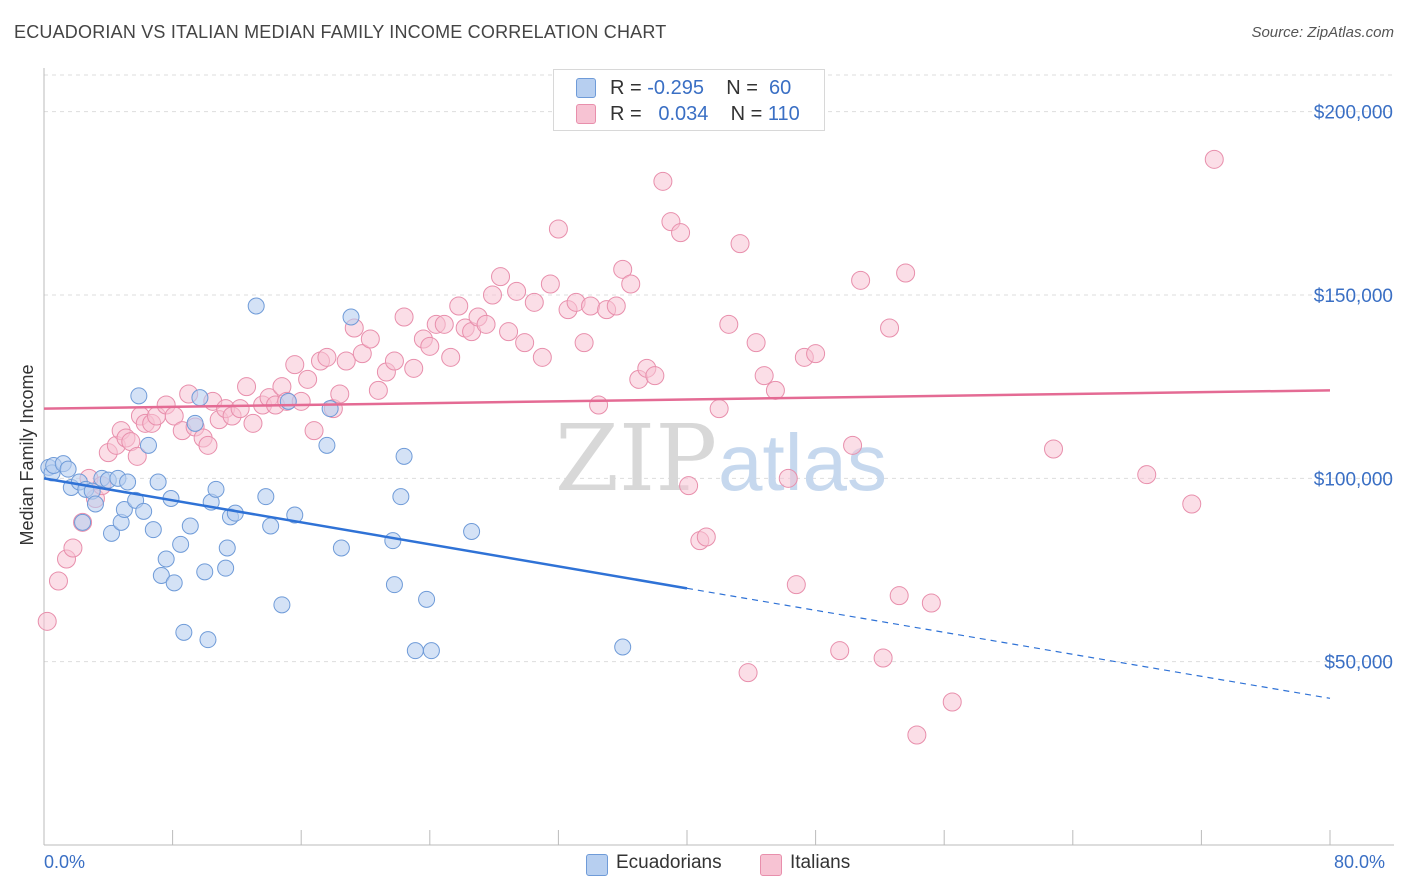 Image resolution: width=1406 pixels, height=892 pixels. Describe the element at coordinates (820, 862) in the screenshot. I see `italians-legend-label: Italians` at that location.